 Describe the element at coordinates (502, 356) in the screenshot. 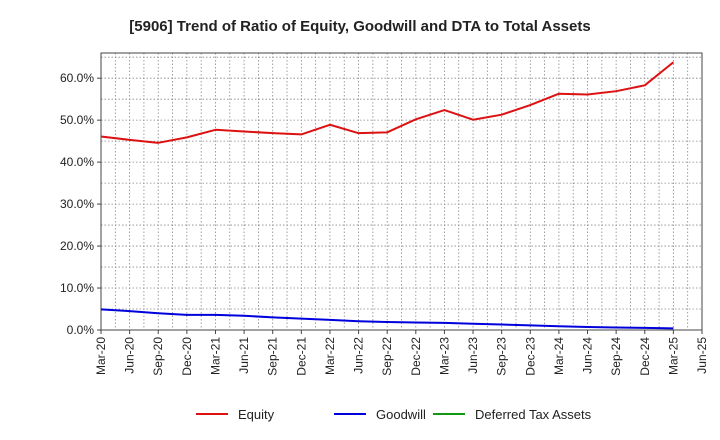

I see `x-tick-label: Sep-23` at that location.